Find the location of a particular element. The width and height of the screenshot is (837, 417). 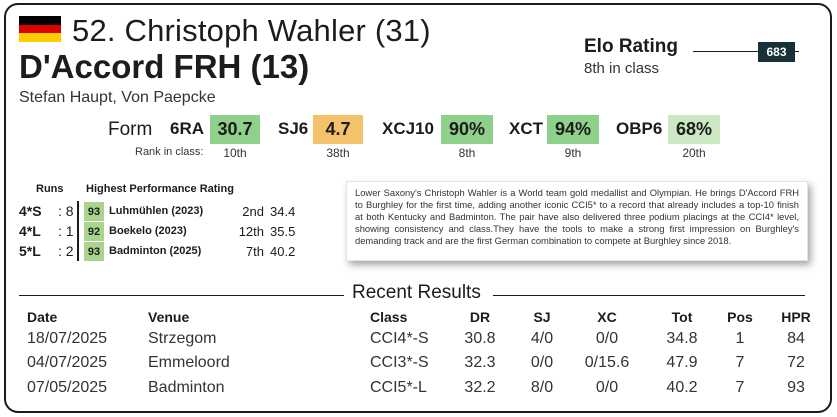

result-tot: 47.9 is located at coordinates (682, 362).